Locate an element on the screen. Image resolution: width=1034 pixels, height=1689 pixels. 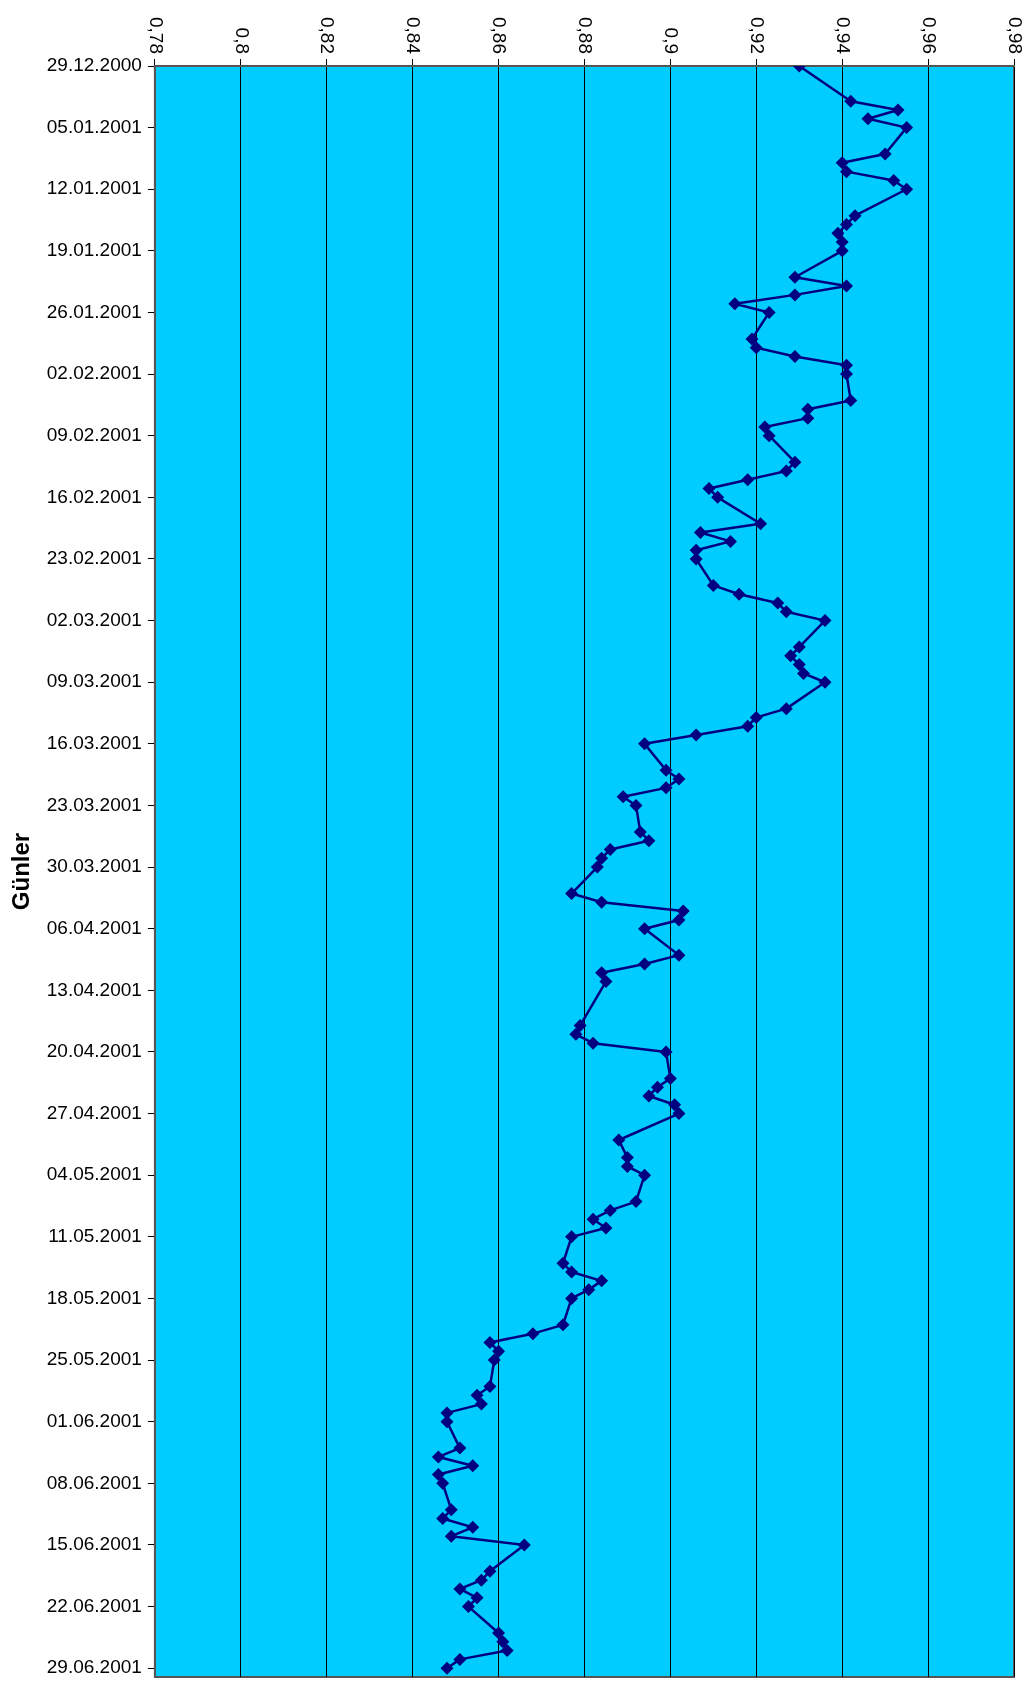
y-tick-label: 29.06.2001 is located at coordinates (94, 1667).